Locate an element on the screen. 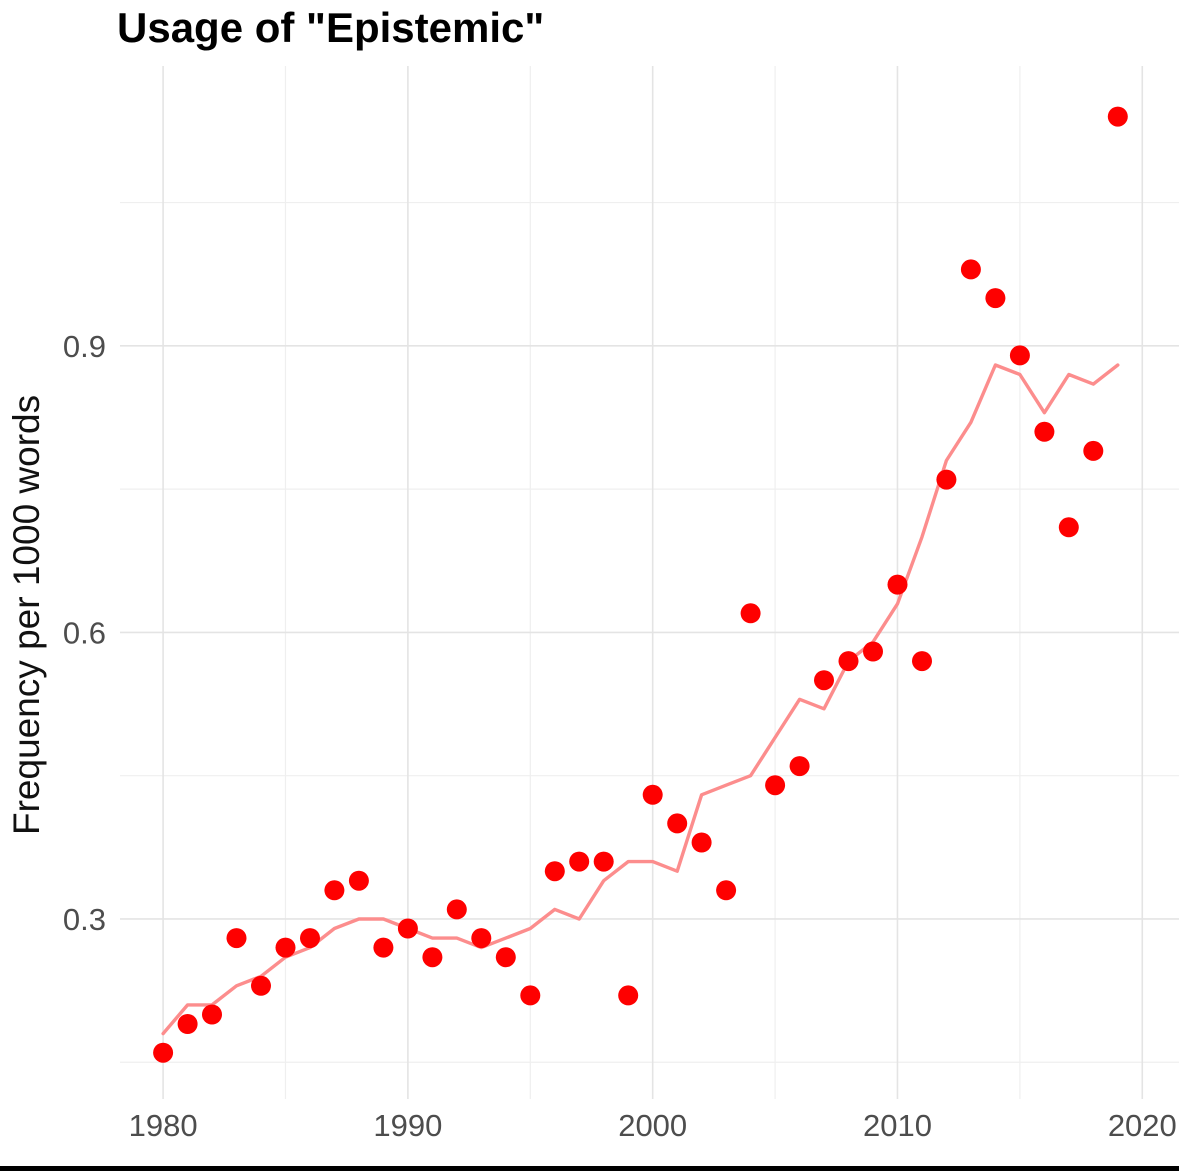 This screenshot has height=1175, width=1179. x-tick-label: 1980 is located at coordinates (163, 1125).